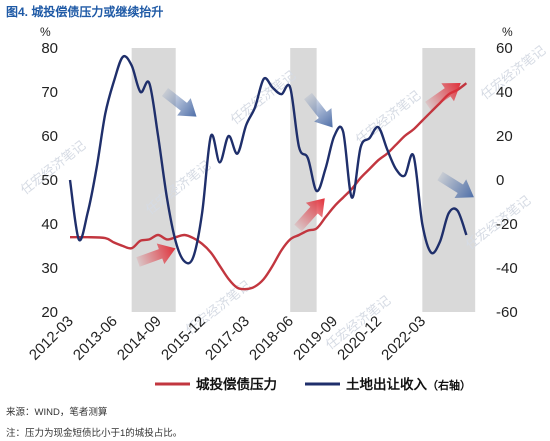  What do you see at coordinates (403, 338) in the screenshot?
I see `x-tick-2022-03: 2022-03` at bounding box center [403, 338].